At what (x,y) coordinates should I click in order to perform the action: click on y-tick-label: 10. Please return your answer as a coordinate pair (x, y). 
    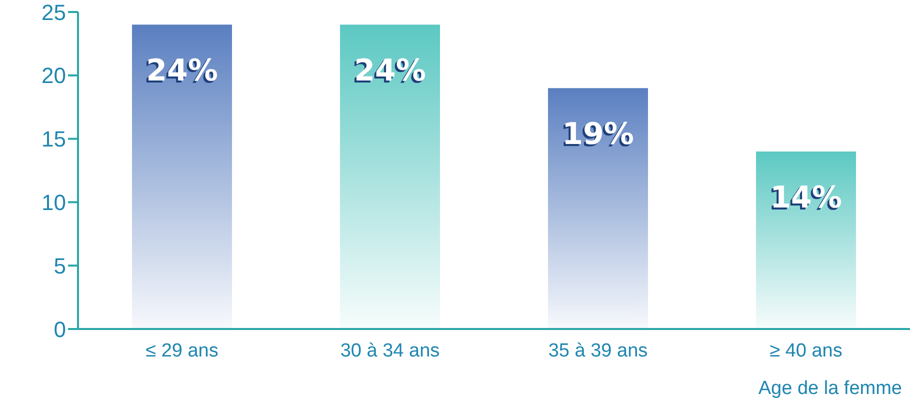
    Looking at the image, I should click on (54, 203).